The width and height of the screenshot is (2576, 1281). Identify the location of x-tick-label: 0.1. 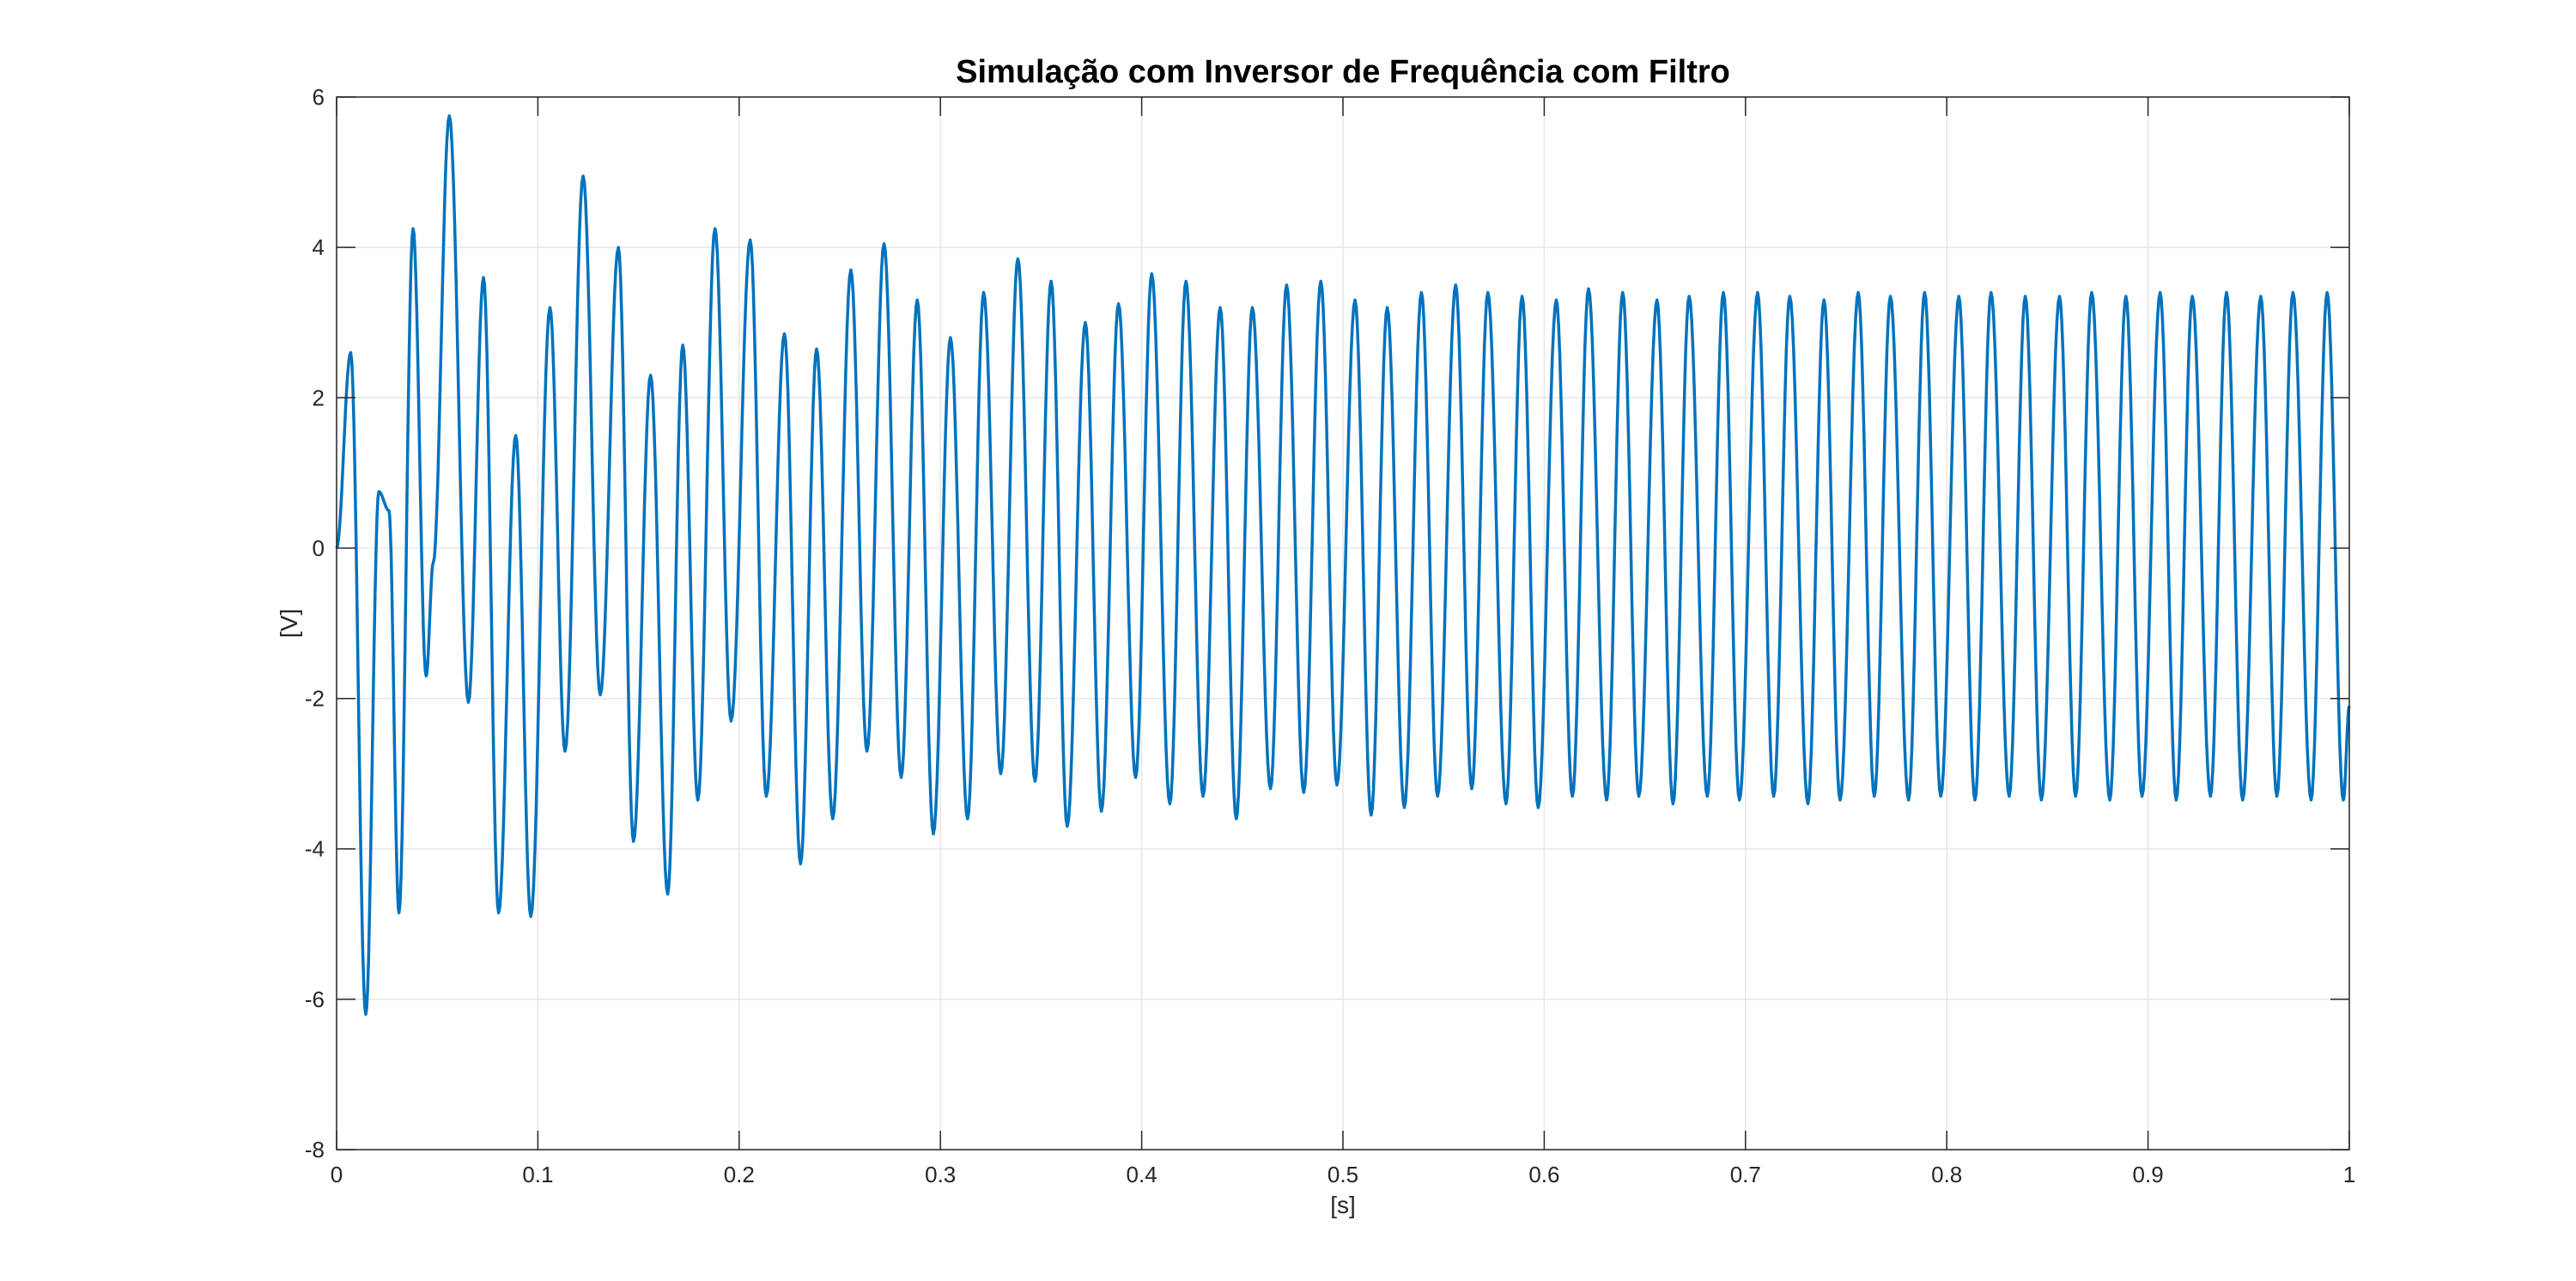
(537, 1174).